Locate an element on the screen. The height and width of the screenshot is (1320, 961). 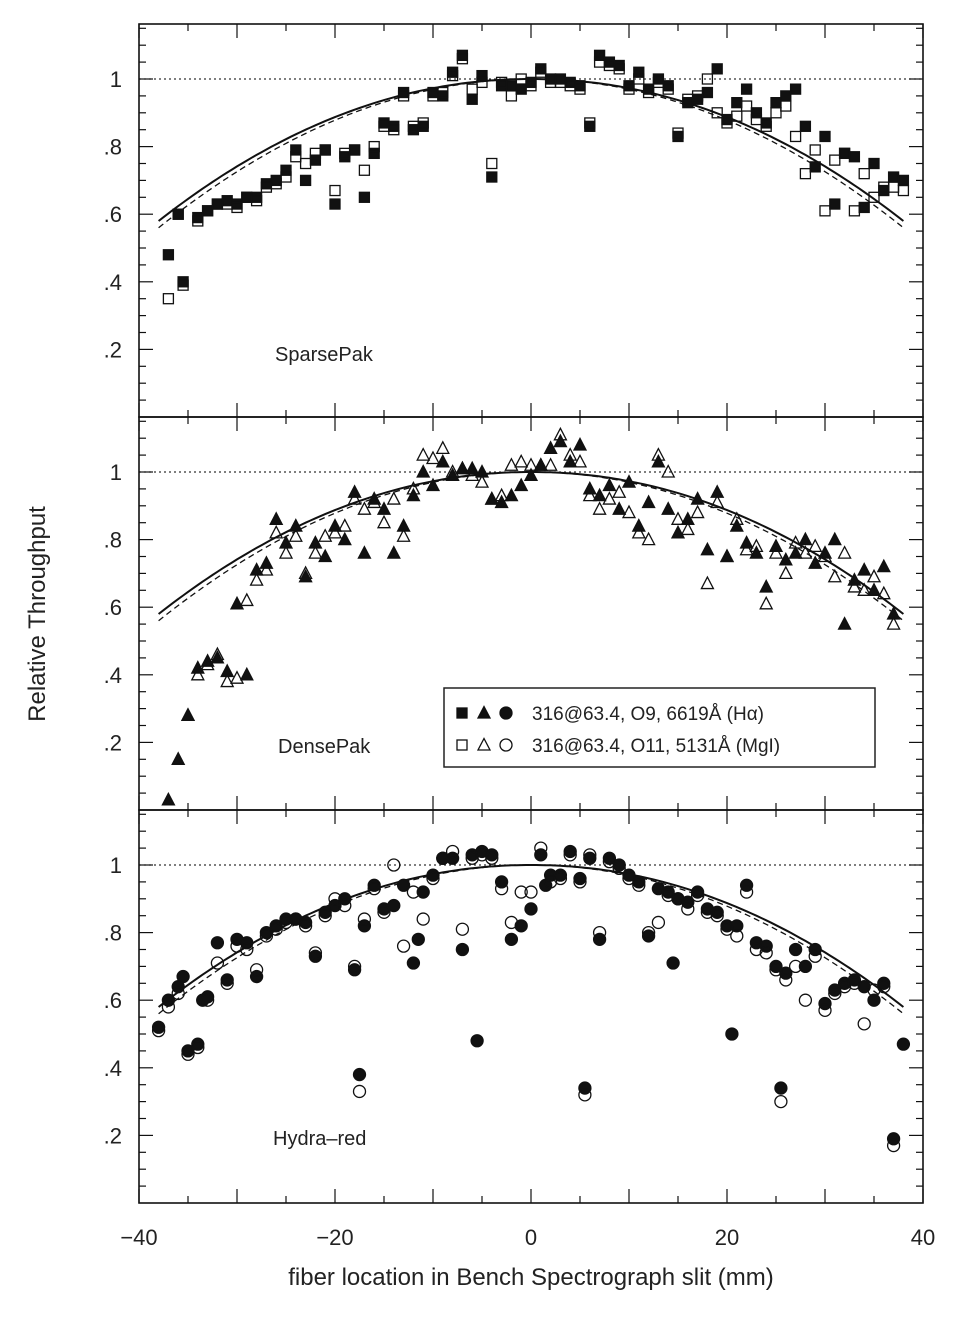
y-tick-label-sparsepak-0: .2 is located at coordinates (113, 349).